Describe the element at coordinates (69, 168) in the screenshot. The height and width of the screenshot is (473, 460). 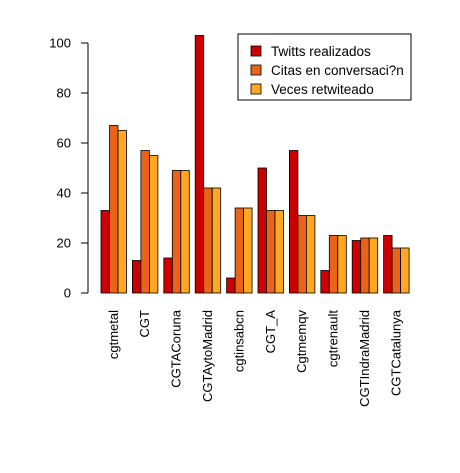
I see `y-axis: 0 20 40 60 80 100` at that location.